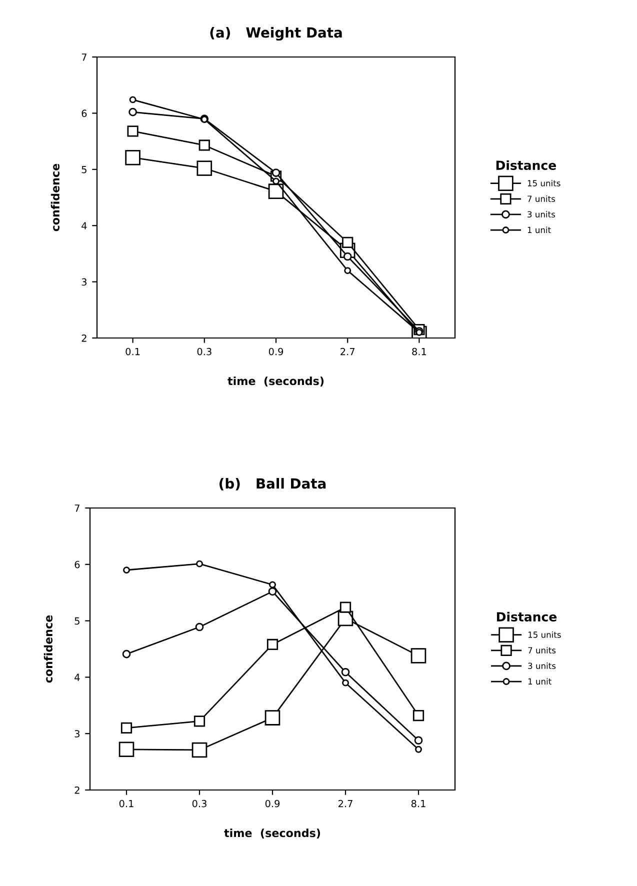  What do you see at coordinates (273, 484) in the screenshot?
I see `chart-title: (b) Ball Data` at bounding box center [273, 484].